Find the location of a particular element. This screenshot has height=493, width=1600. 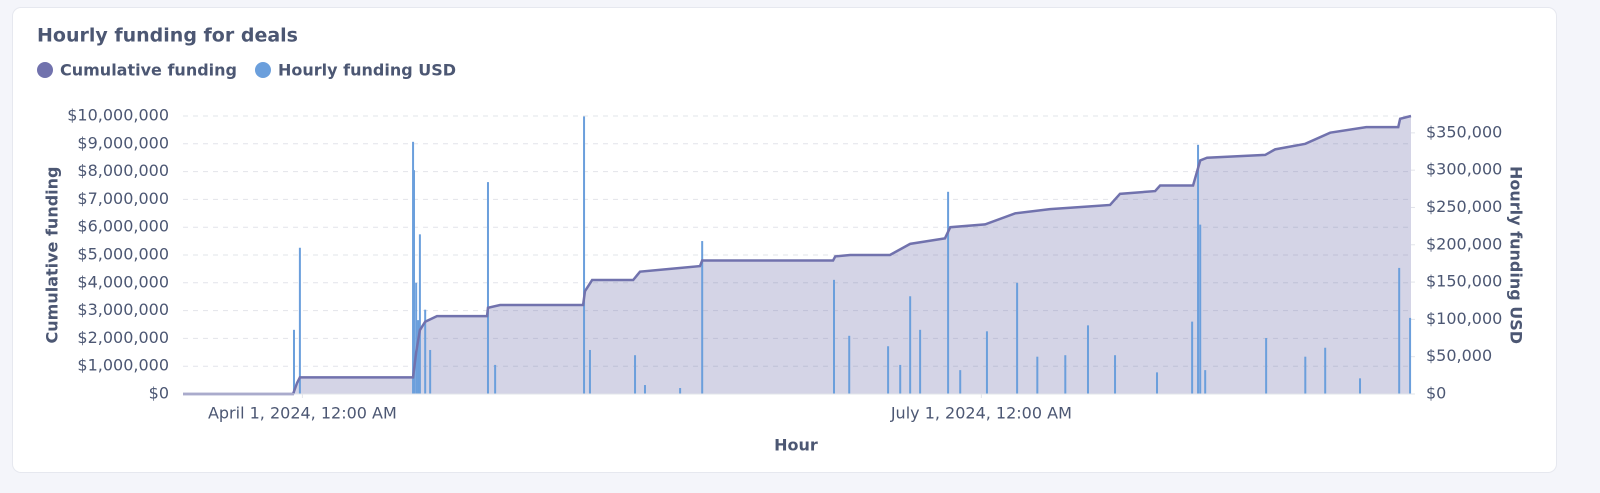

legend-label: Hourly funding USD is located at coordinates (367, 70).